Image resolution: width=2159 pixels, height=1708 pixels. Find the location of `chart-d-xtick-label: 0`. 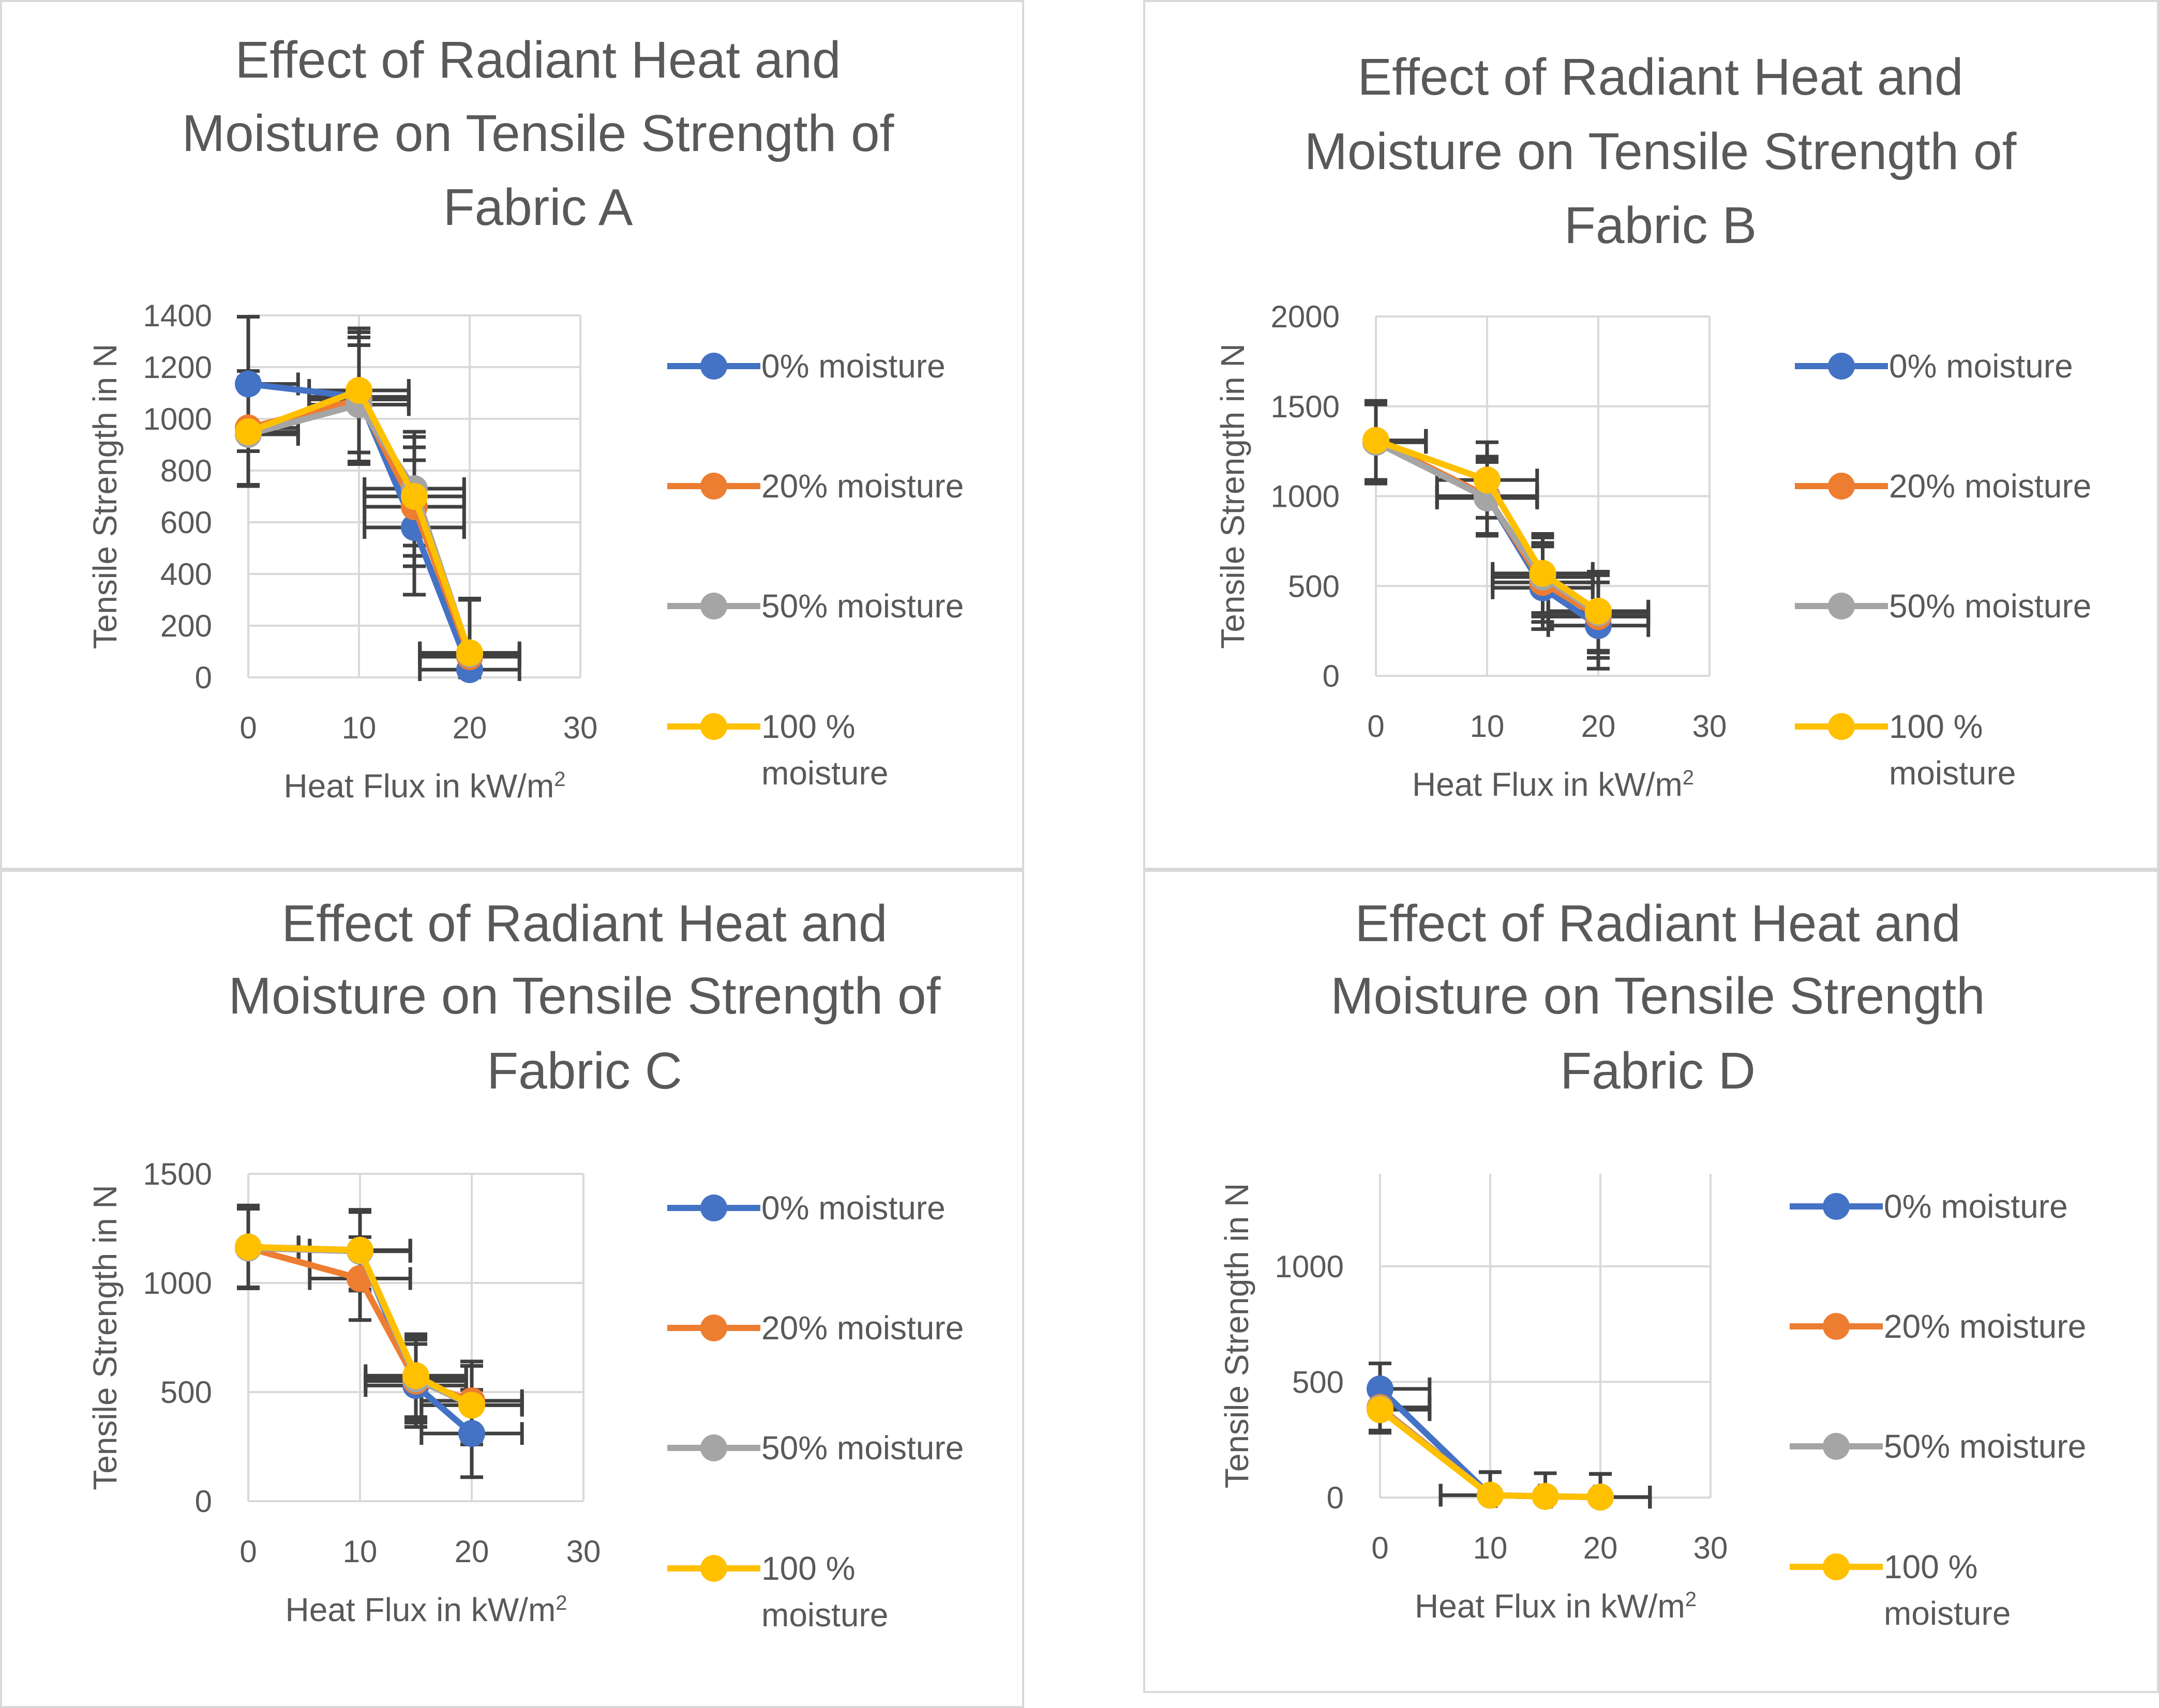

chart-d-xtick-label: 0 is located at coordinates (1379, 1548).